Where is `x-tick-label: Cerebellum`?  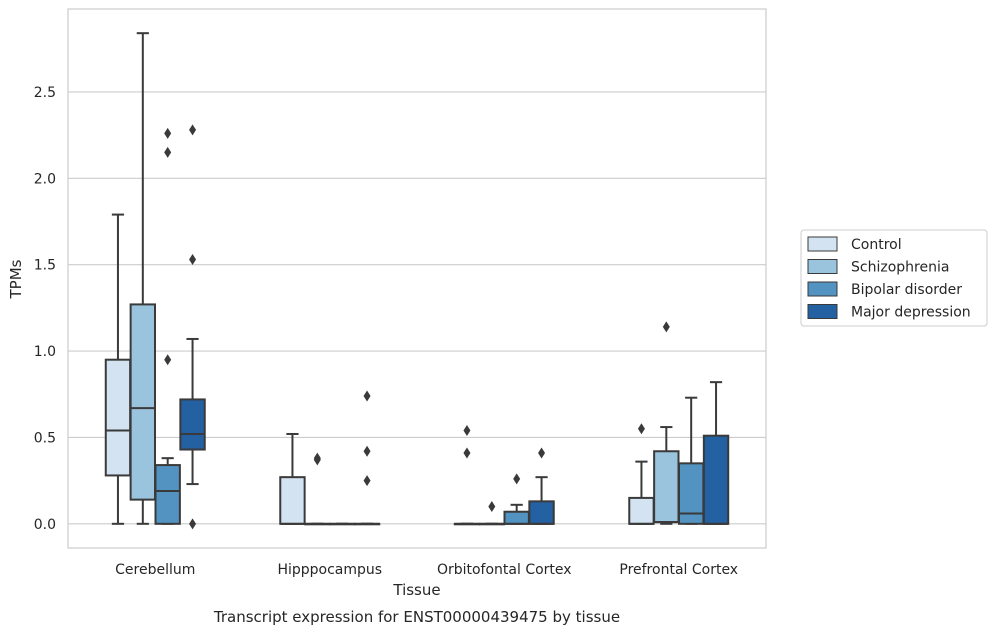
x-tick-label: Cerebellum is located at coordinates (155, 570).